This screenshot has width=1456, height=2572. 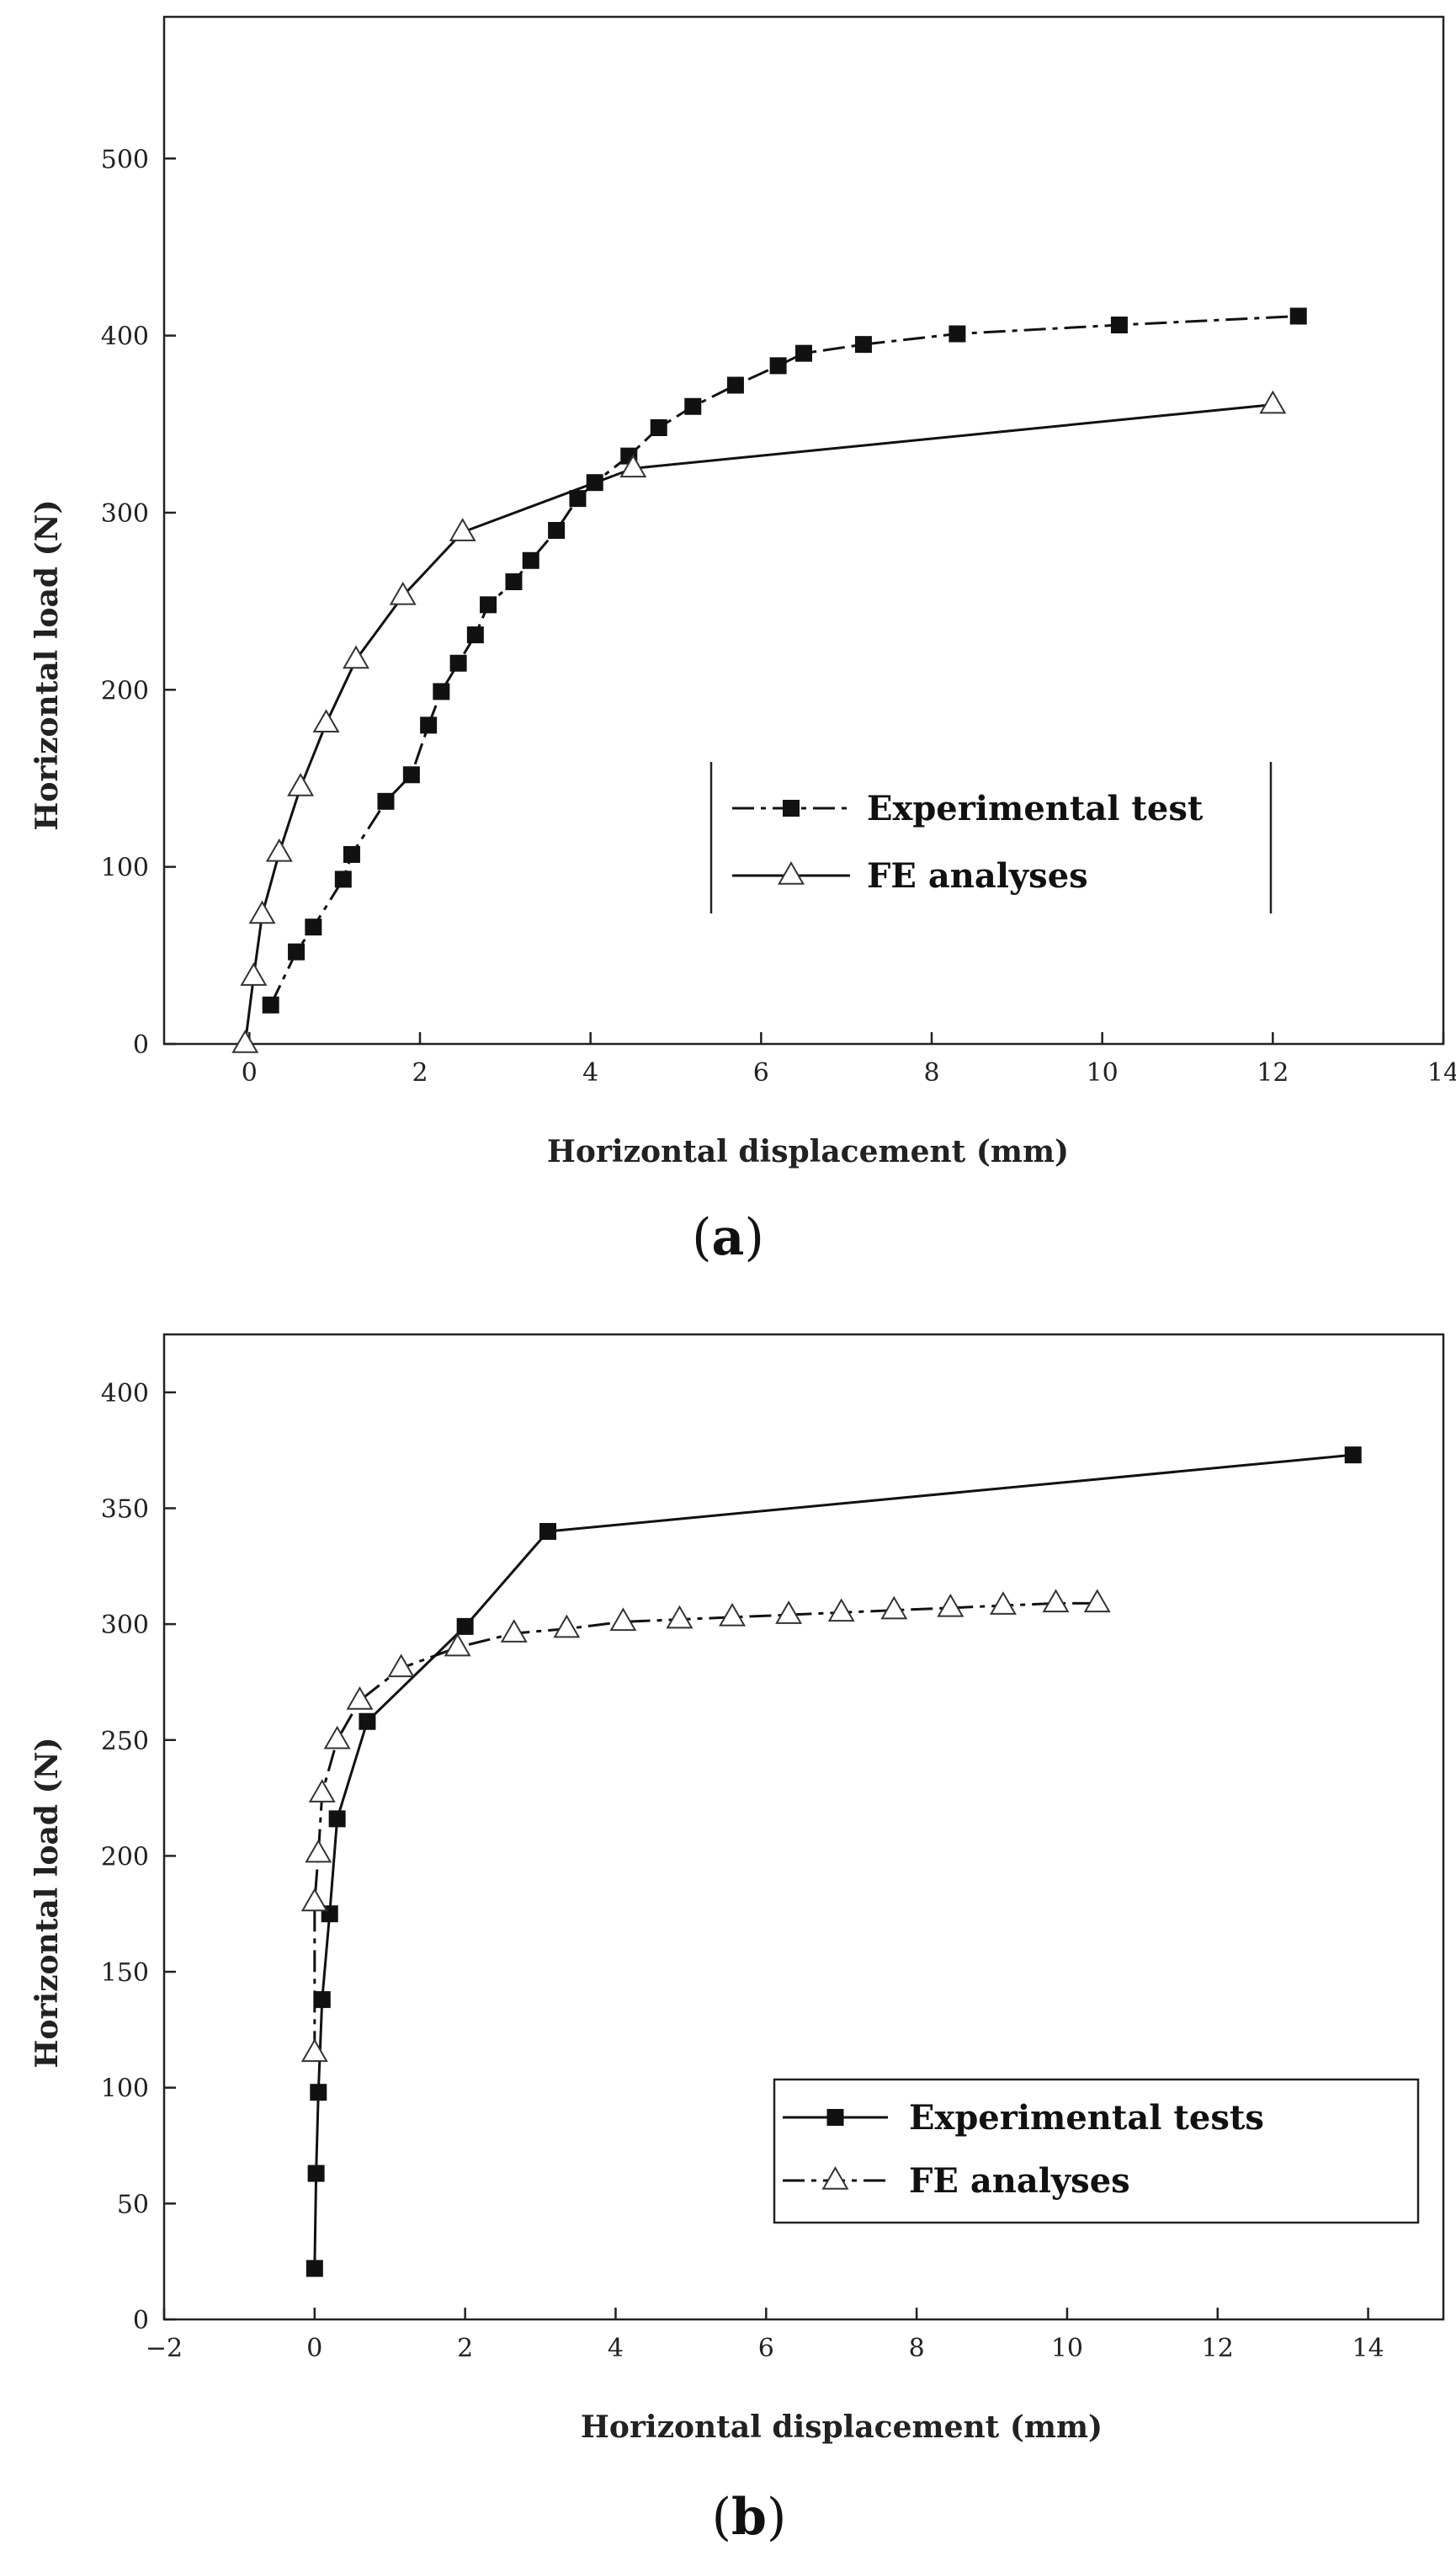 What do you see at coordinates (761, 1073) in the screenshot?
I see `chart-a-x-tick-label: 6` at bounding box center [761, 1073].